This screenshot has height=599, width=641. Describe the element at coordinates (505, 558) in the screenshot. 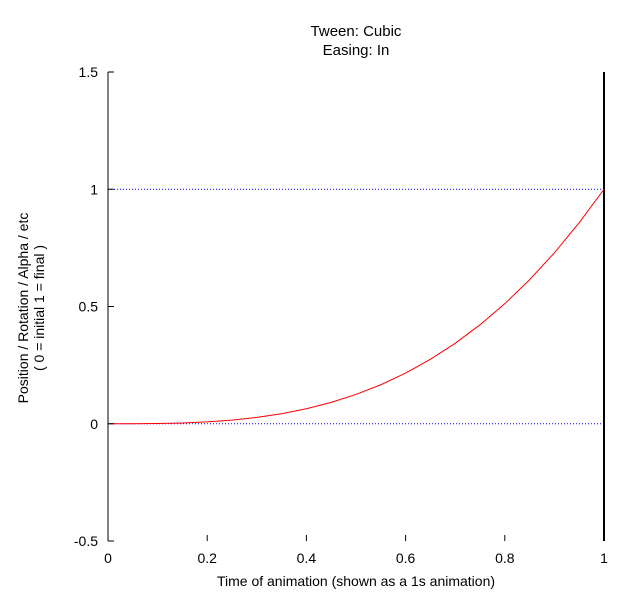

I see `x-tick-label: 0.8` at that location.